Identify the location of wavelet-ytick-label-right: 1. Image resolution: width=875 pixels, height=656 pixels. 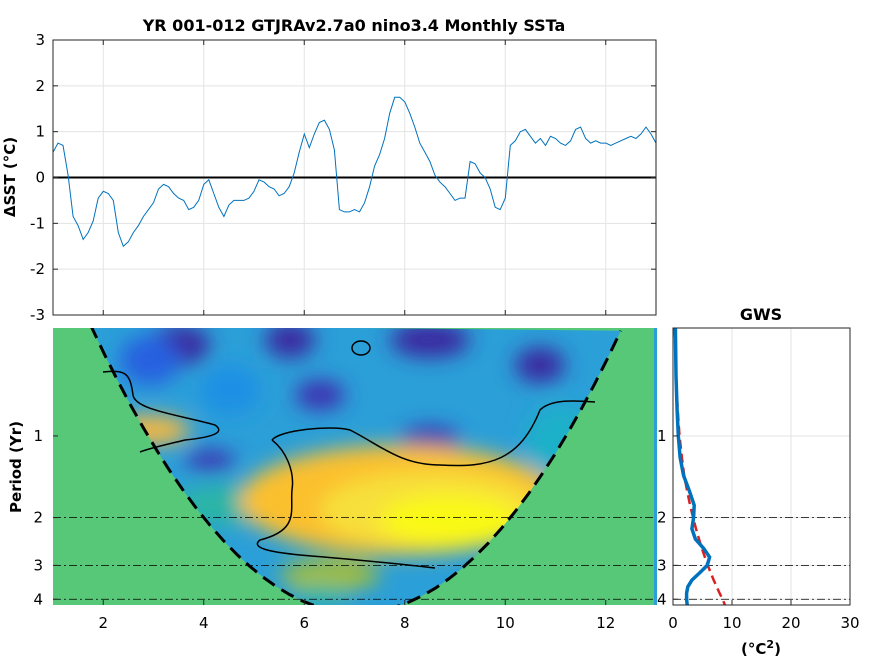
(662, 436).